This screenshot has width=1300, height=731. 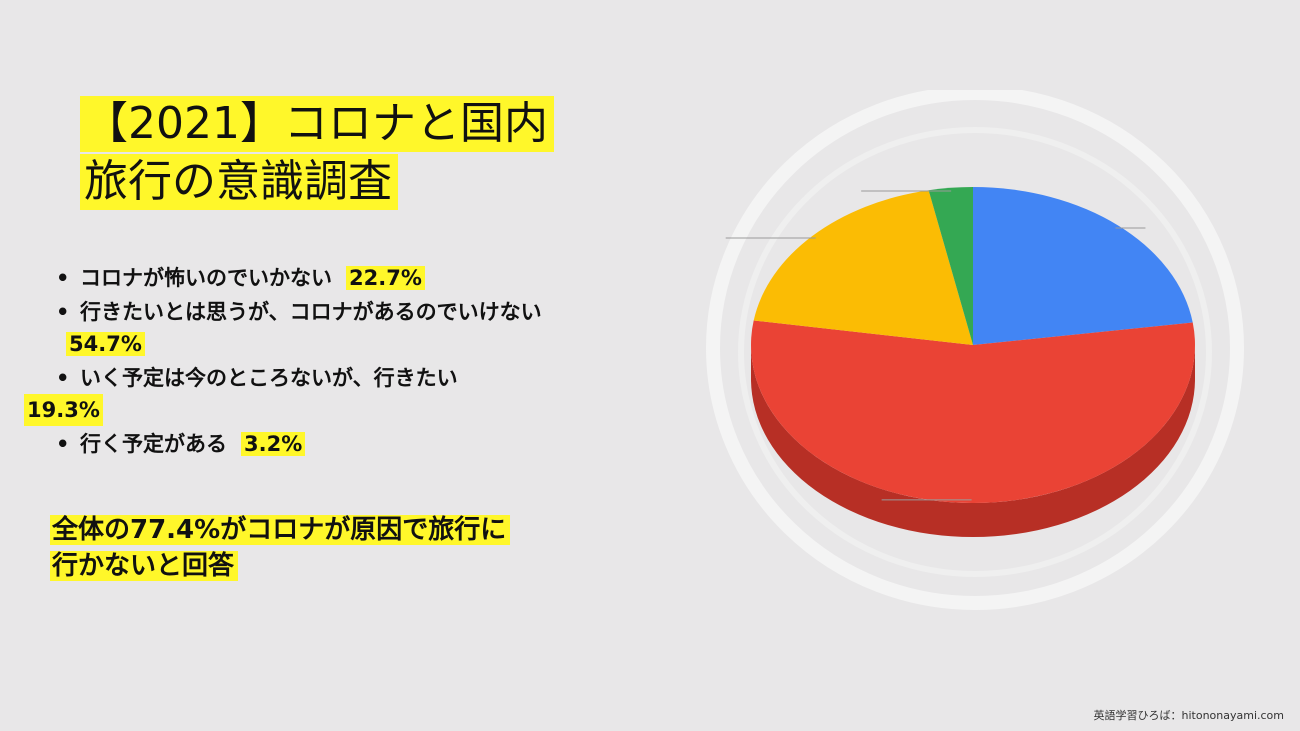 What do you see at coordinates (318, 394) in the screenshot?
I see `result-item: いく予定は今のところないが、行きたい 19.3%` at bounding box center [318, 394].